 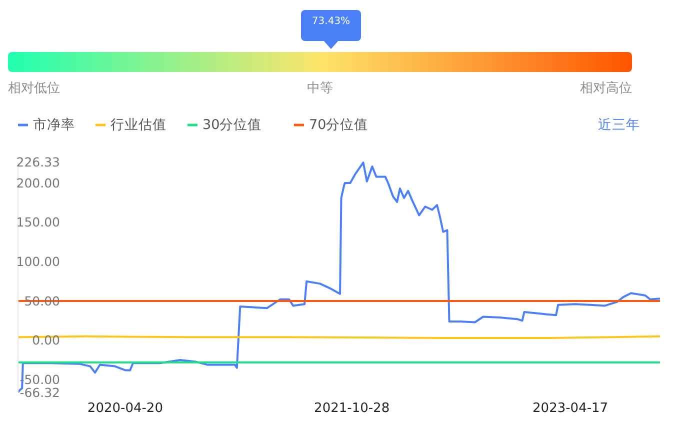 What do you see at coordinates (38, 182) in the screenshot?
I see `y-tick-label: 200.00` at bounding box center [38, 182].